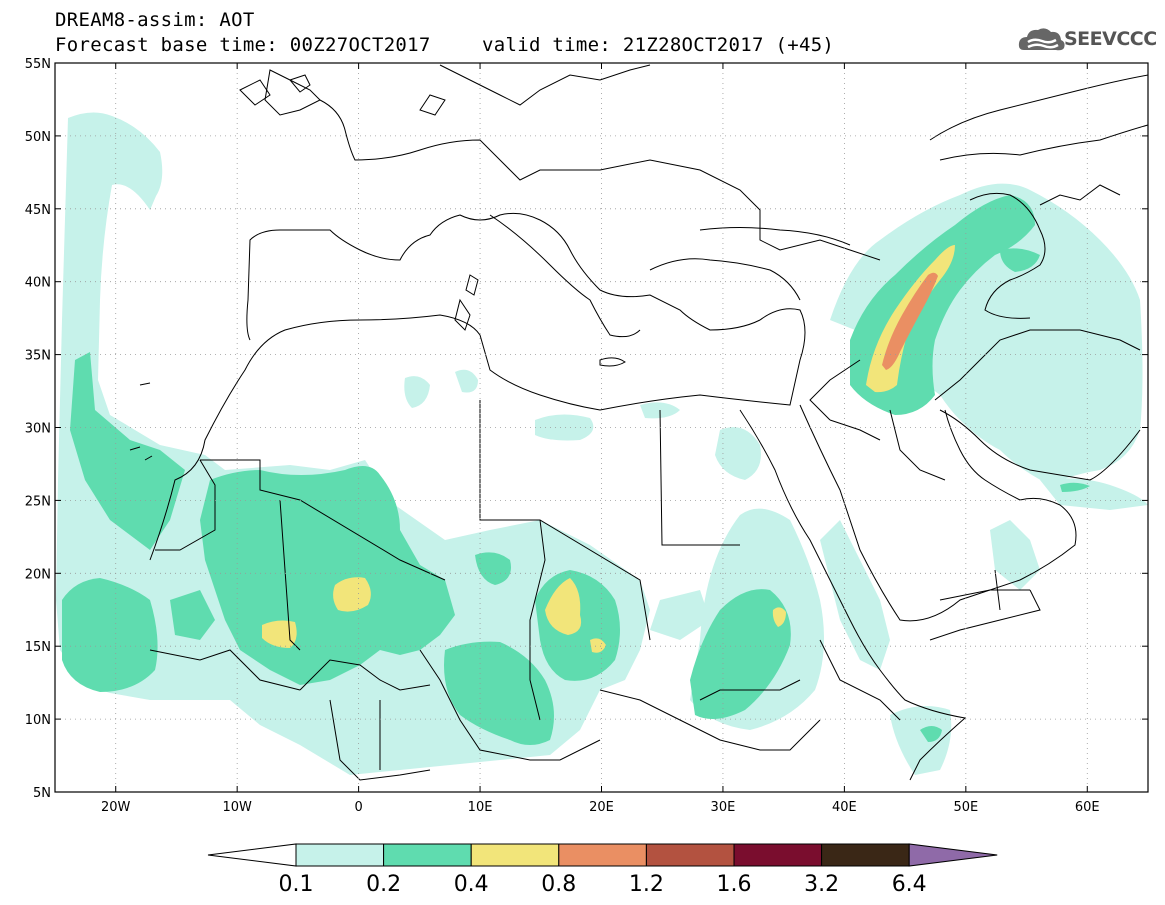  What do you see at coordinates (471, 884) in the screenshot?
I see `colorbar-label: 0.4` at bounding box center [471, 884].